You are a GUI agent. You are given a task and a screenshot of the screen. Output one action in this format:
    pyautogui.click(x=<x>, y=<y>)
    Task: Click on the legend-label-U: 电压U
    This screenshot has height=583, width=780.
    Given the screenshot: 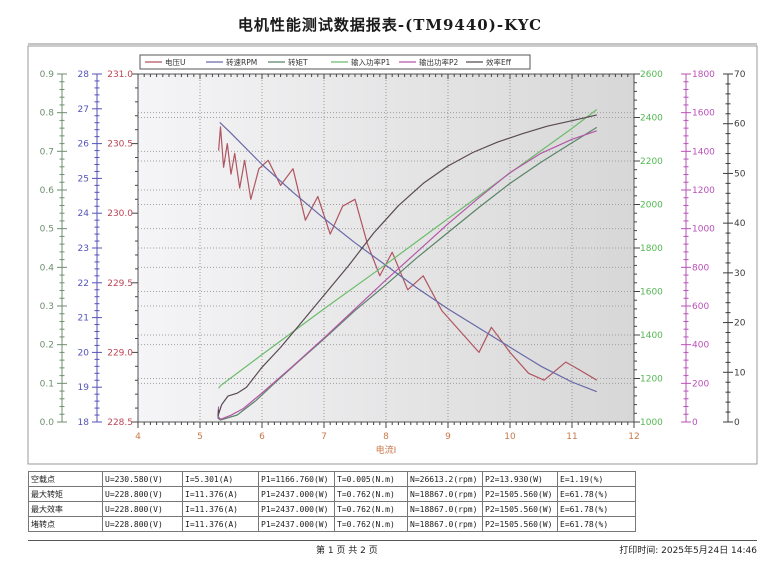 What is the action you would take?
    pyautogui.click(x=175, y=62)
    